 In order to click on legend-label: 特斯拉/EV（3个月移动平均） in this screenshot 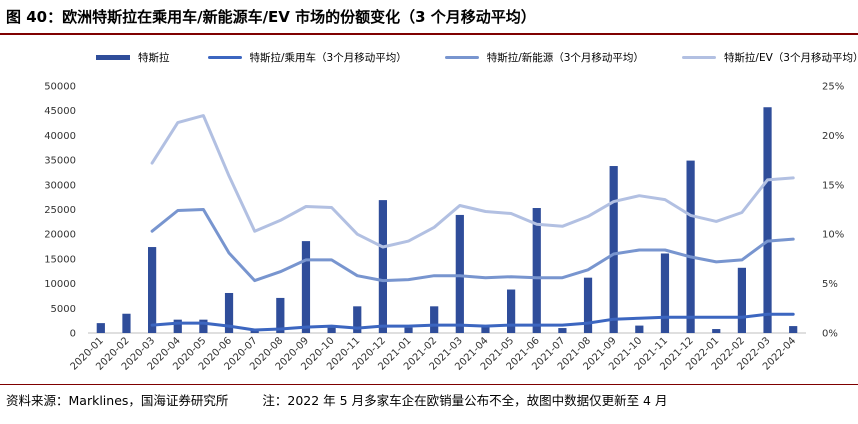, I will do `click(790, 58)`.